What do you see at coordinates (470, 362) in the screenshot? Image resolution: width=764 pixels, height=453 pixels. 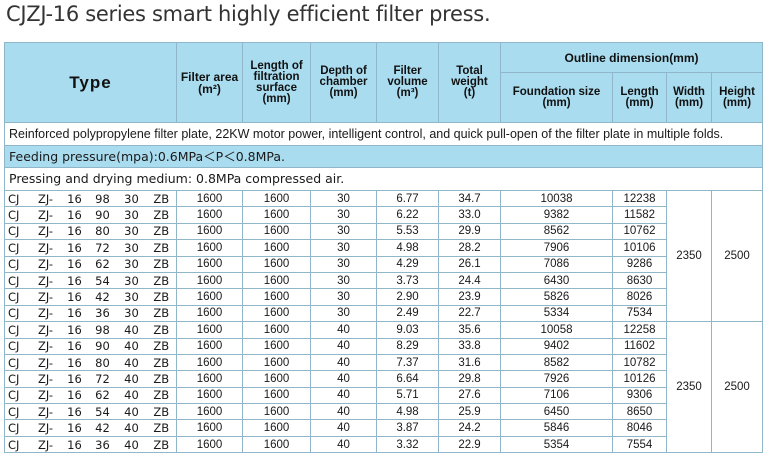 I see `cell-weight: 31.6` at bounding box center [470, 362].